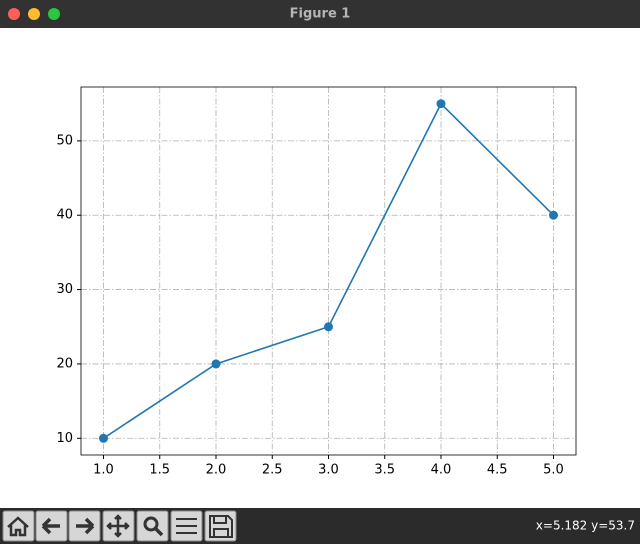  I want to click on x-tick-label: 2.0, so click(216, 470).